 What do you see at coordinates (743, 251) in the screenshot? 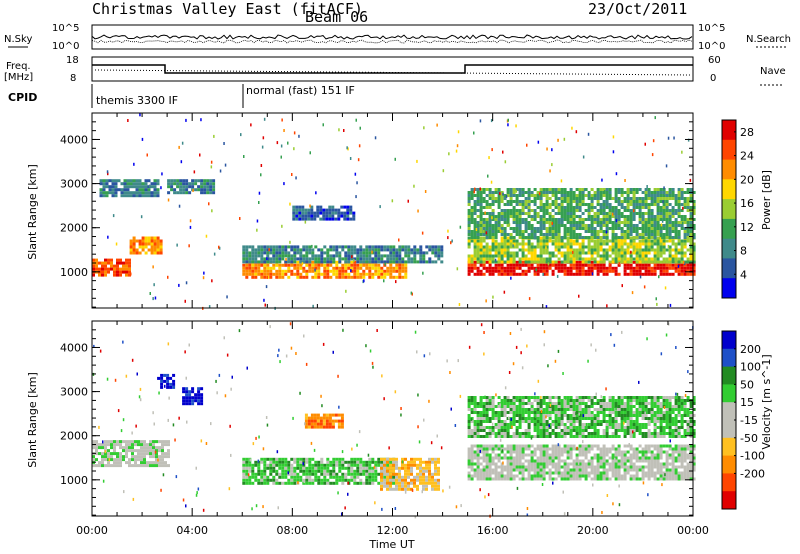
I see `colorbar-tick-label: 8` at bounding box center [743, 251].